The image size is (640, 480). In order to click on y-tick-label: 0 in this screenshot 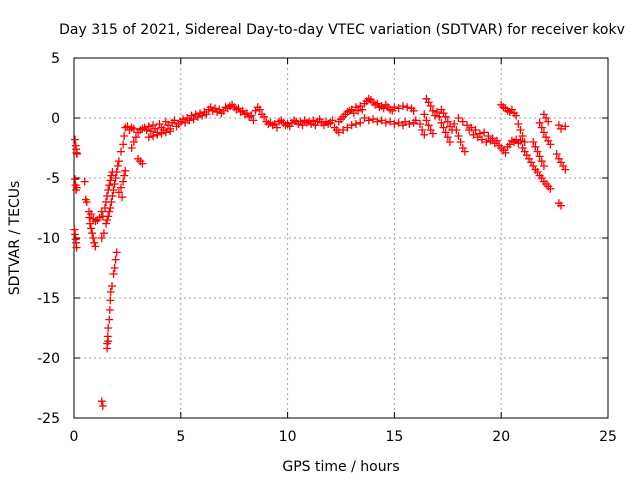, I will do `click(55, 119)`.